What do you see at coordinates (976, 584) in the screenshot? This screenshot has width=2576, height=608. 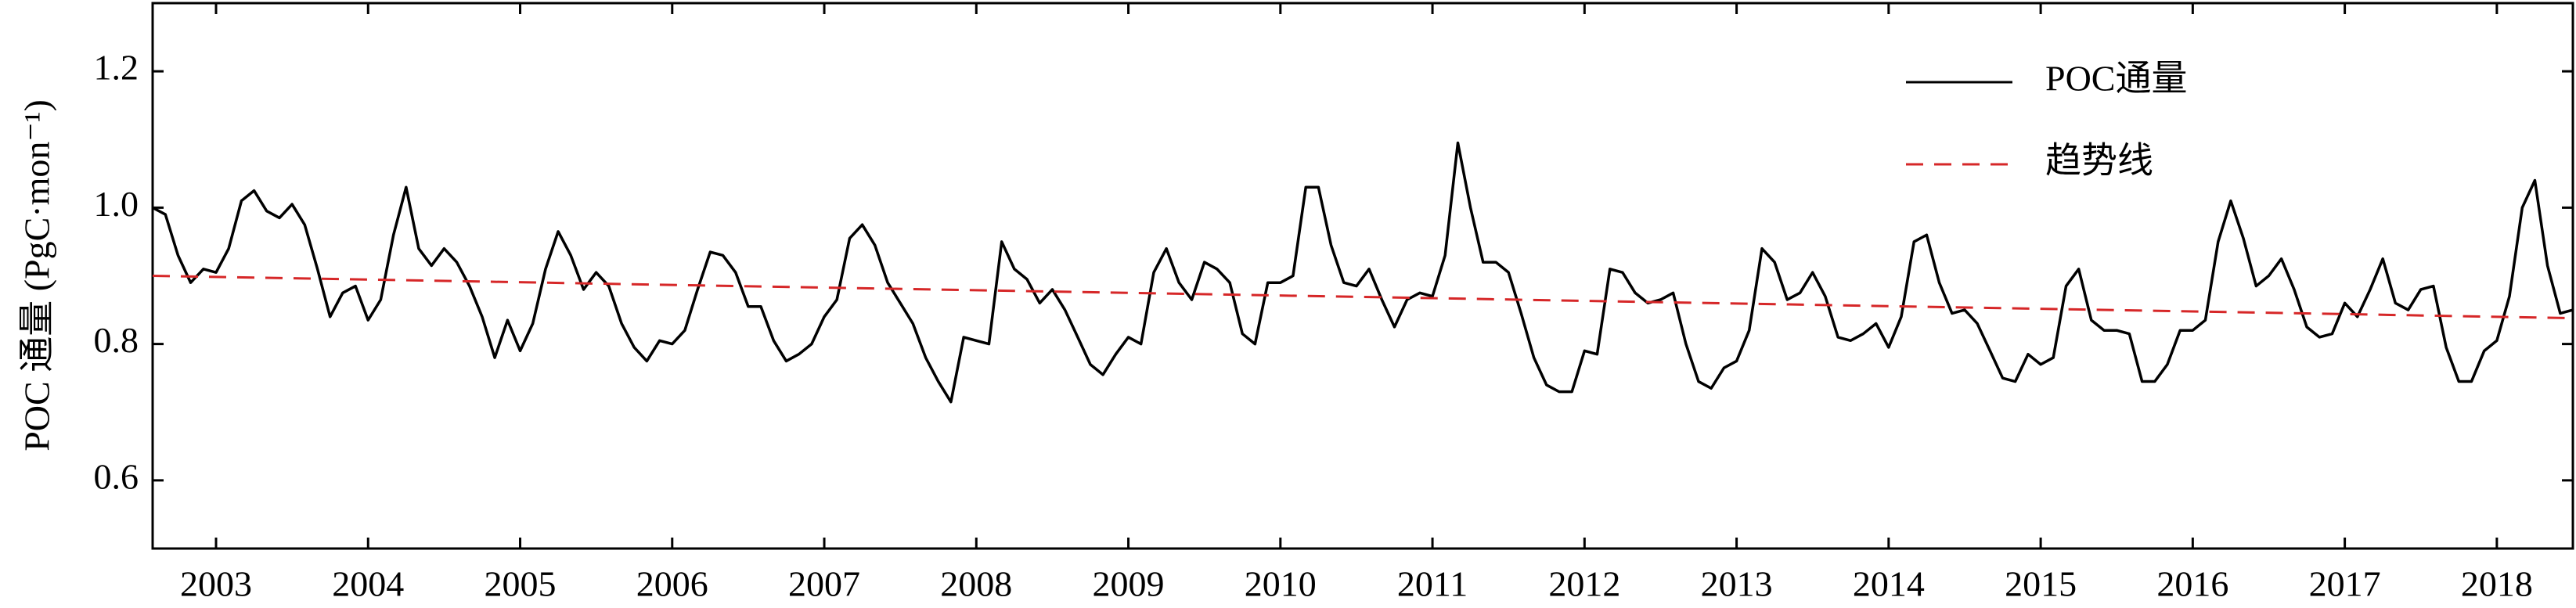 I see `x-tick-label: 2008` at bounding box center [976, 584].